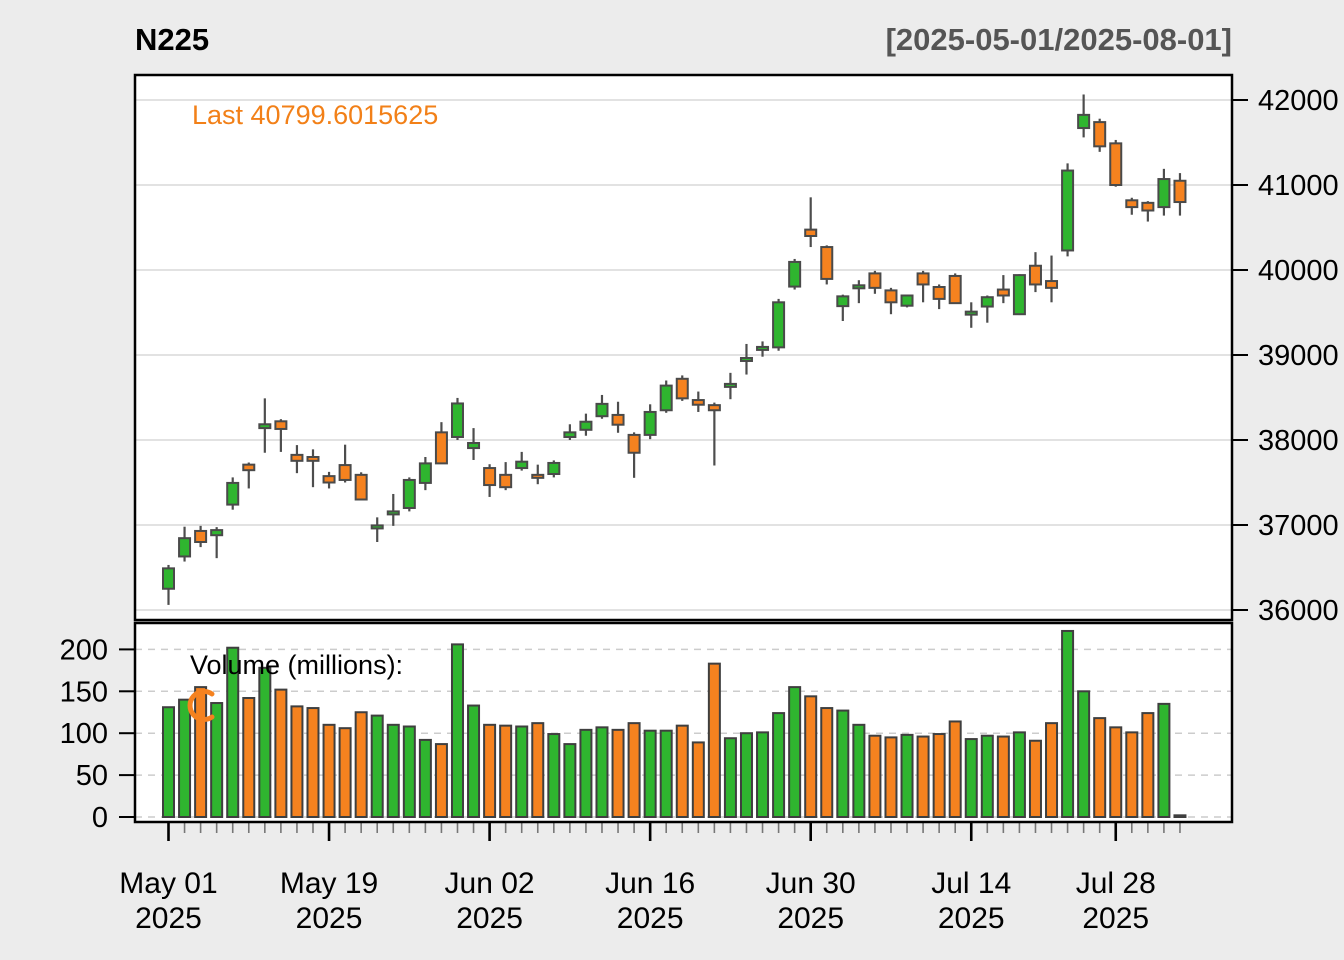  What do you see at coordinates (1298, 186) in the screenshot?
I see `y-tick-label: 41000` at bounding box center [1298, 186].